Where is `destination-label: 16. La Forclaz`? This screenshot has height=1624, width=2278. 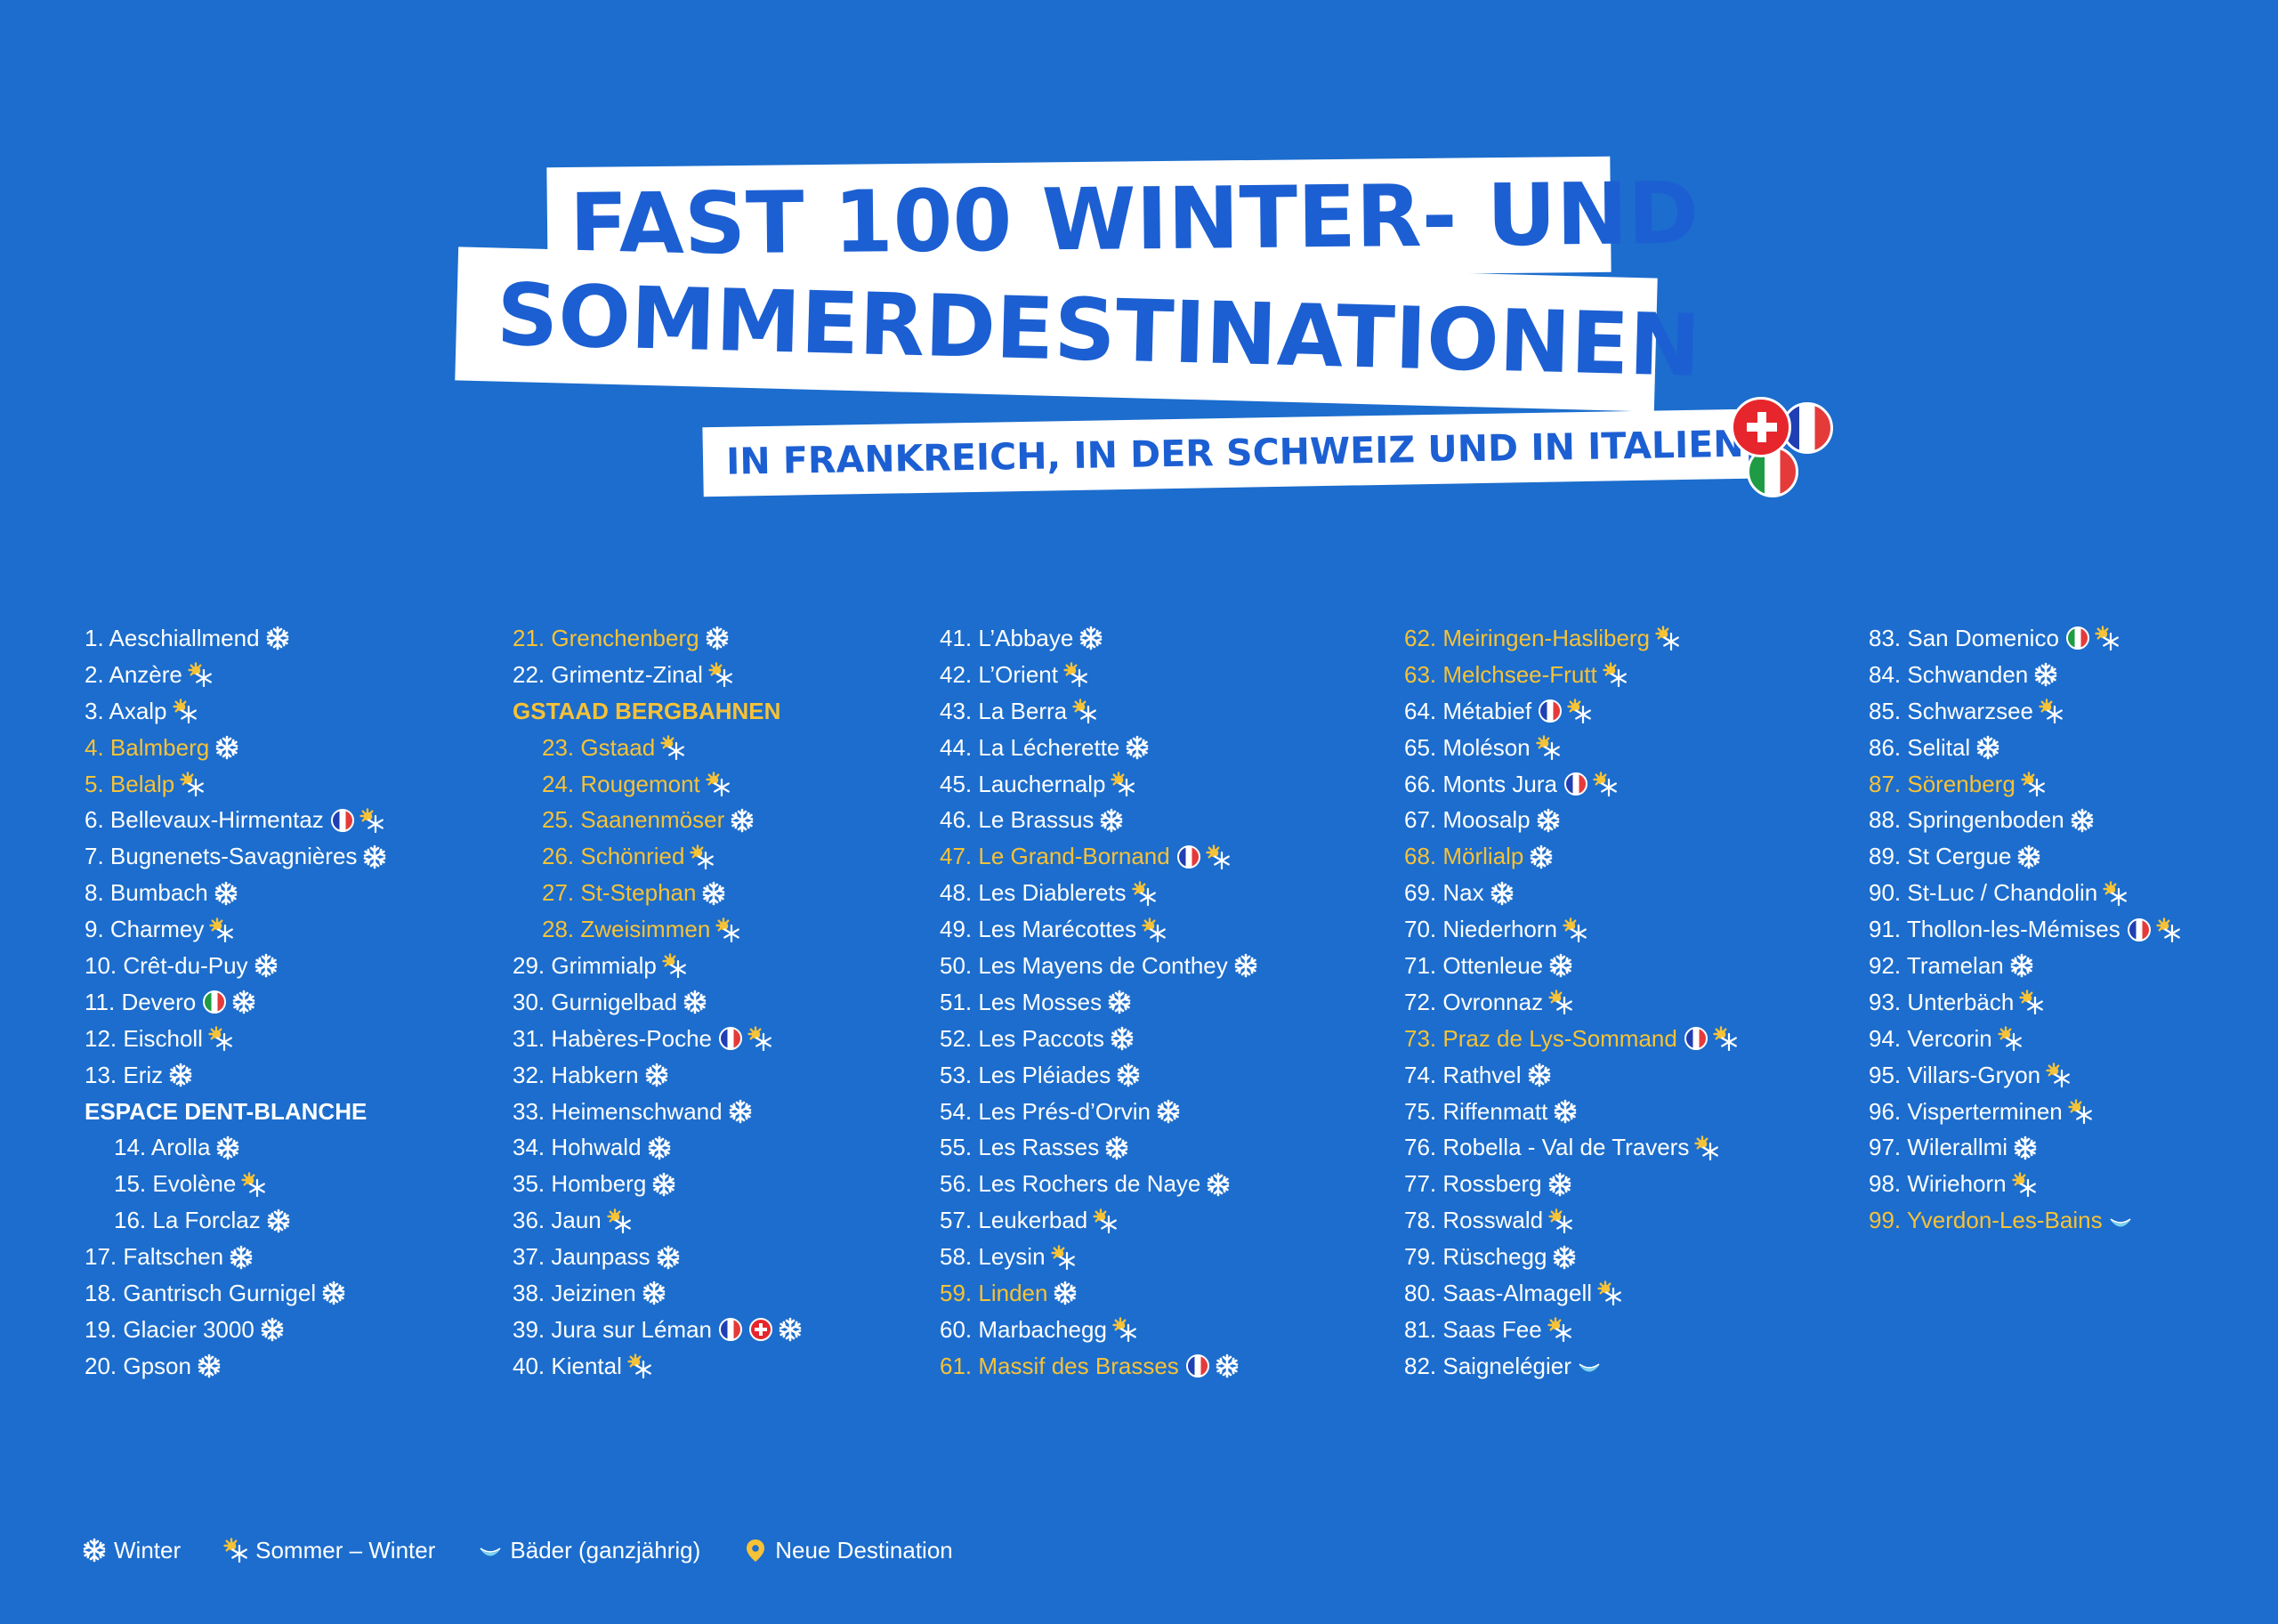 destination-label: 16. La Forclaz is located at coordinates (187, 1221).